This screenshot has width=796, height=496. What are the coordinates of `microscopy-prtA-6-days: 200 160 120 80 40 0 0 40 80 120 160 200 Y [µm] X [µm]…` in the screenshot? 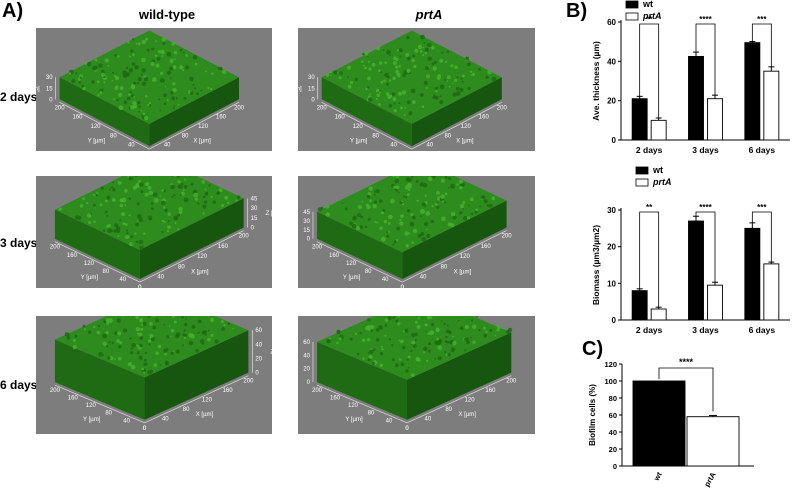 It's located at (416, 375).